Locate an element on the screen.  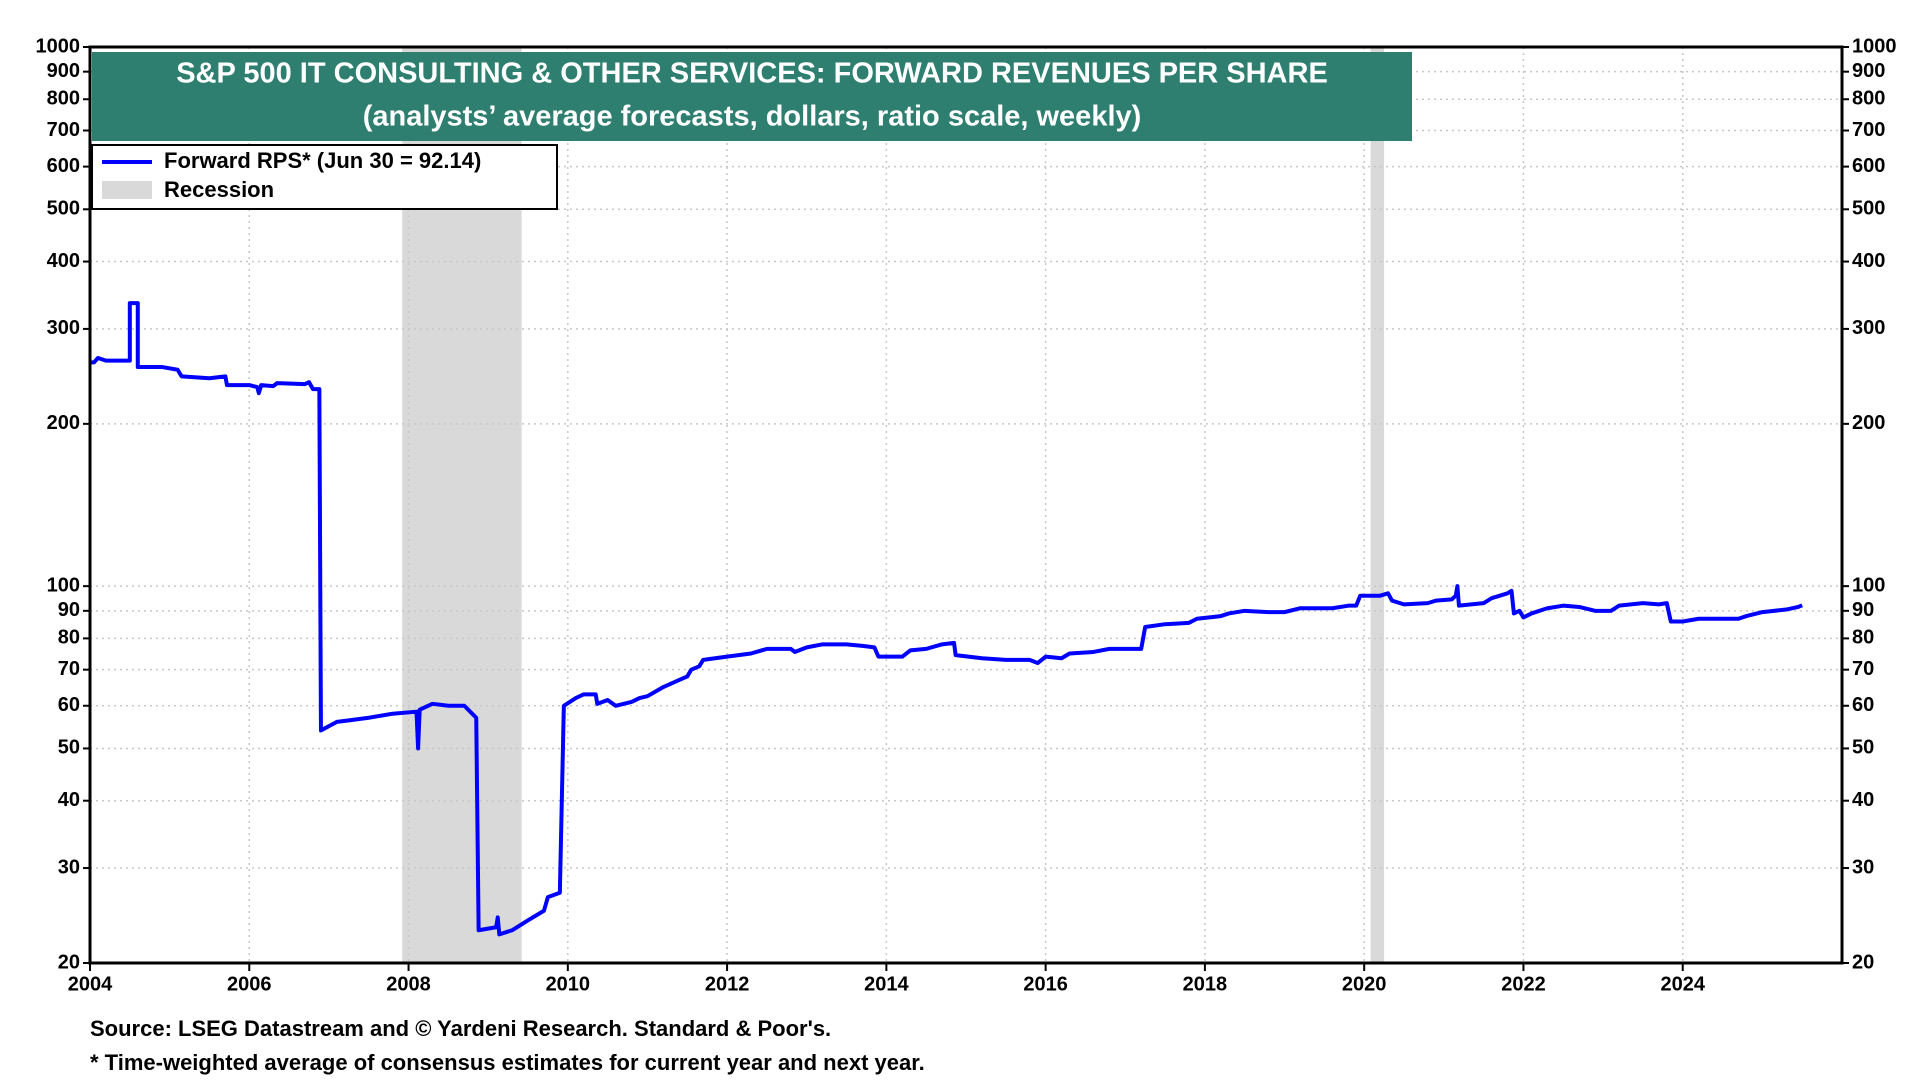
y2-tick-label: 100 is located at coordinates (1868, 585).